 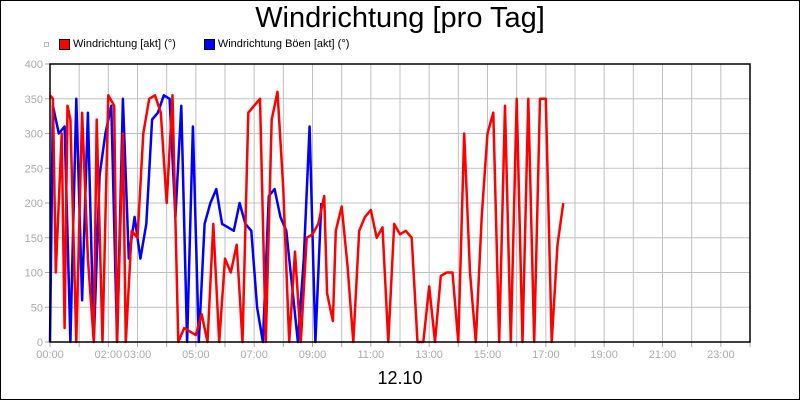 I want to click on svg-text: 11:00, so click(x=370, y=355).